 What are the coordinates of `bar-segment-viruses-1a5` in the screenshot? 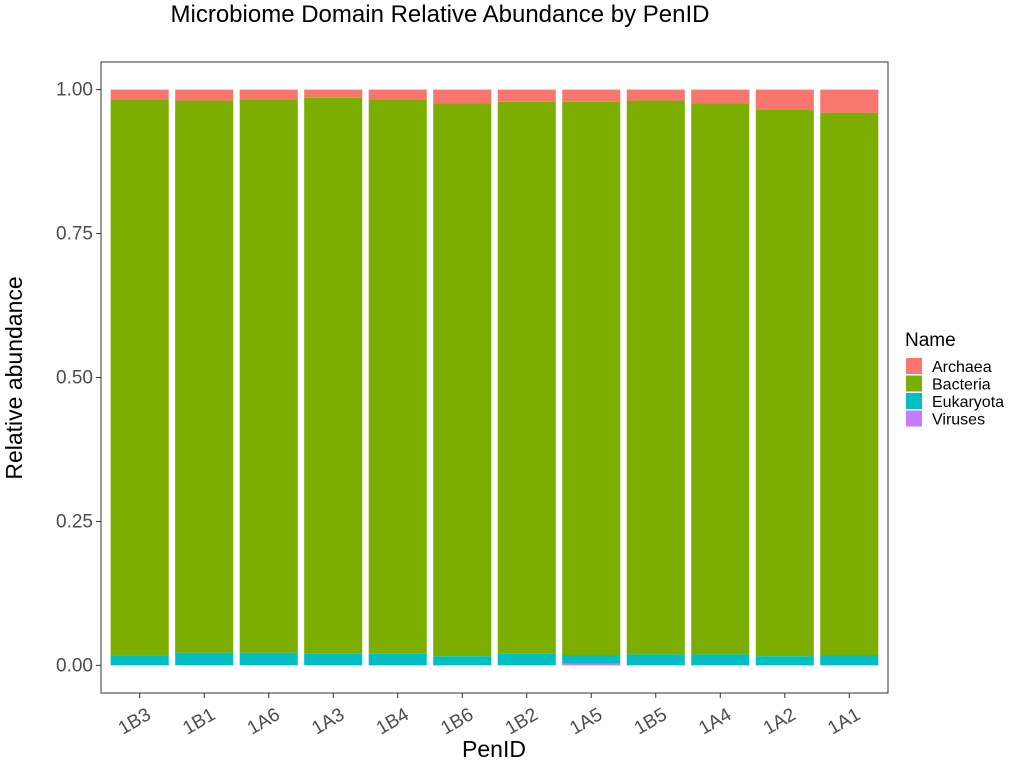 It's located at (591, 664).